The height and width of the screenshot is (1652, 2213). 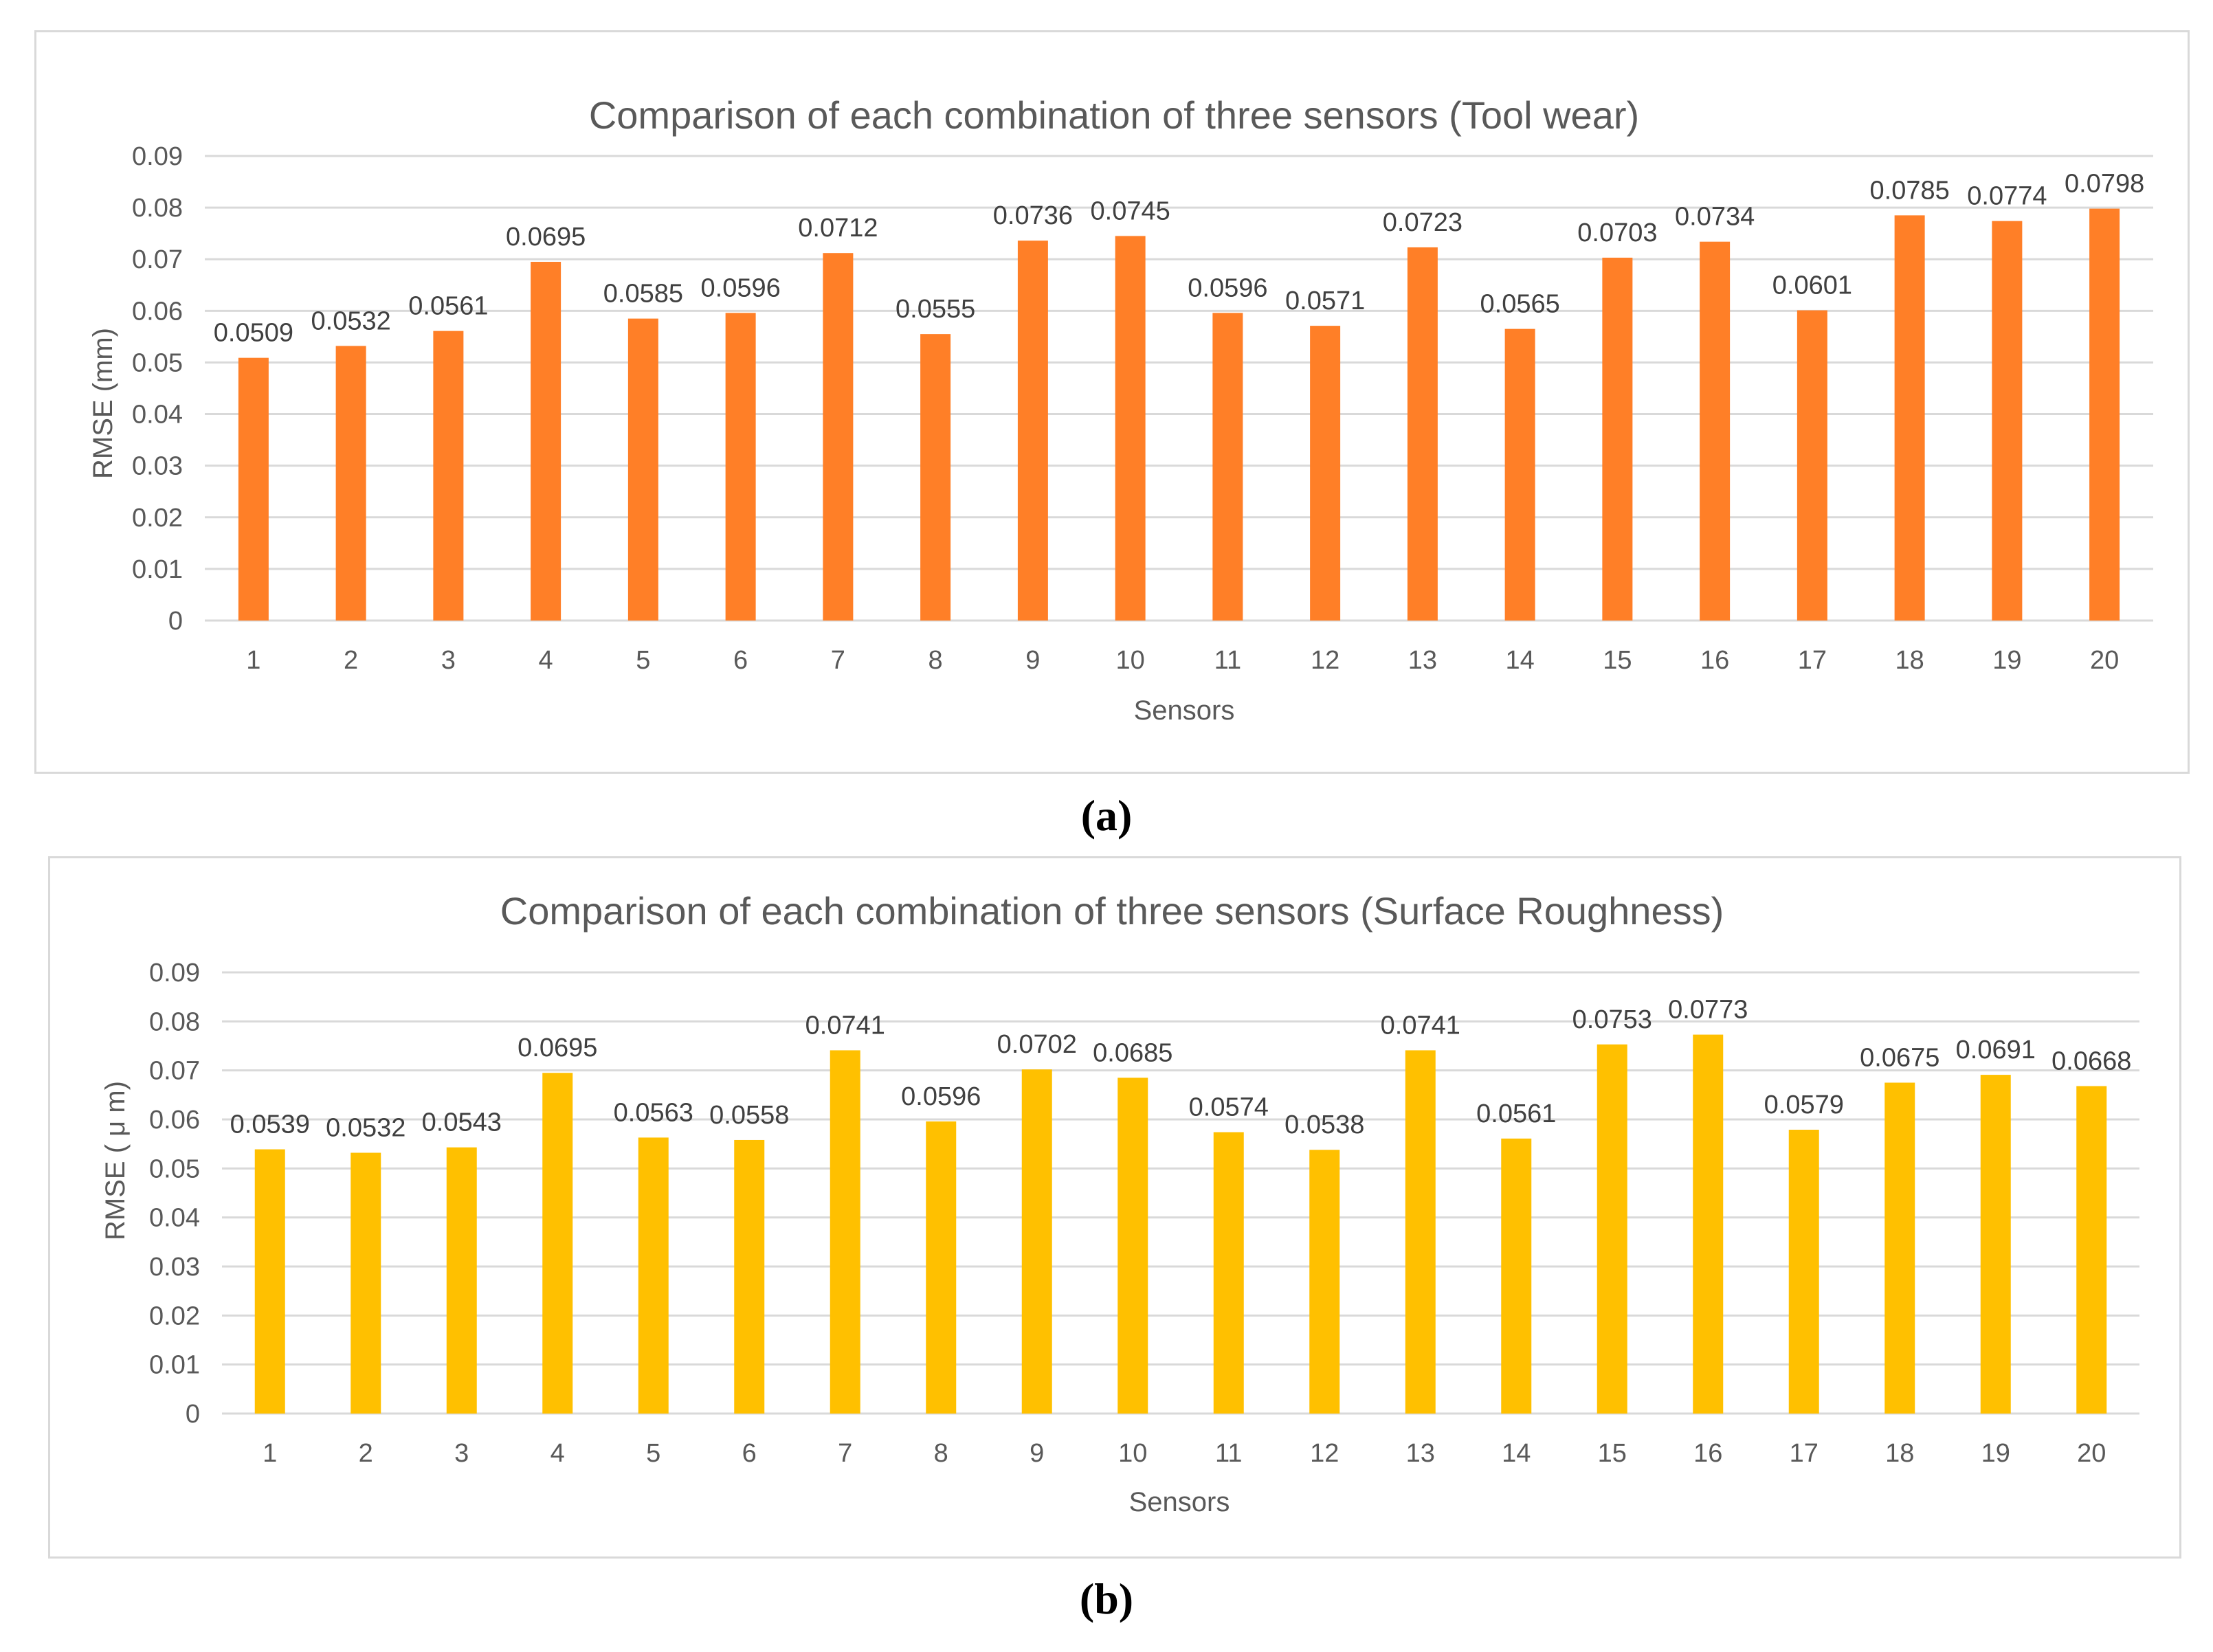 I want to click on y-tick-label: 0.02, so click(x=174, y=1316).